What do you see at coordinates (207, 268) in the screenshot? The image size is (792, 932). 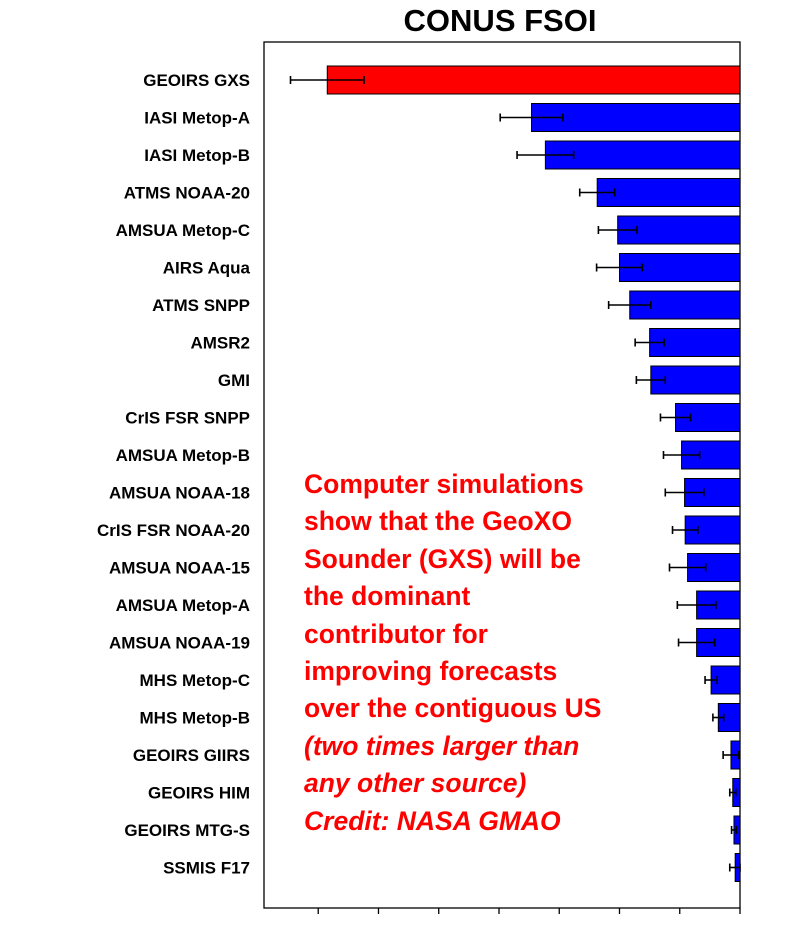 I see `category-label: AIRS Aqua` at bounding box center [207, 268].